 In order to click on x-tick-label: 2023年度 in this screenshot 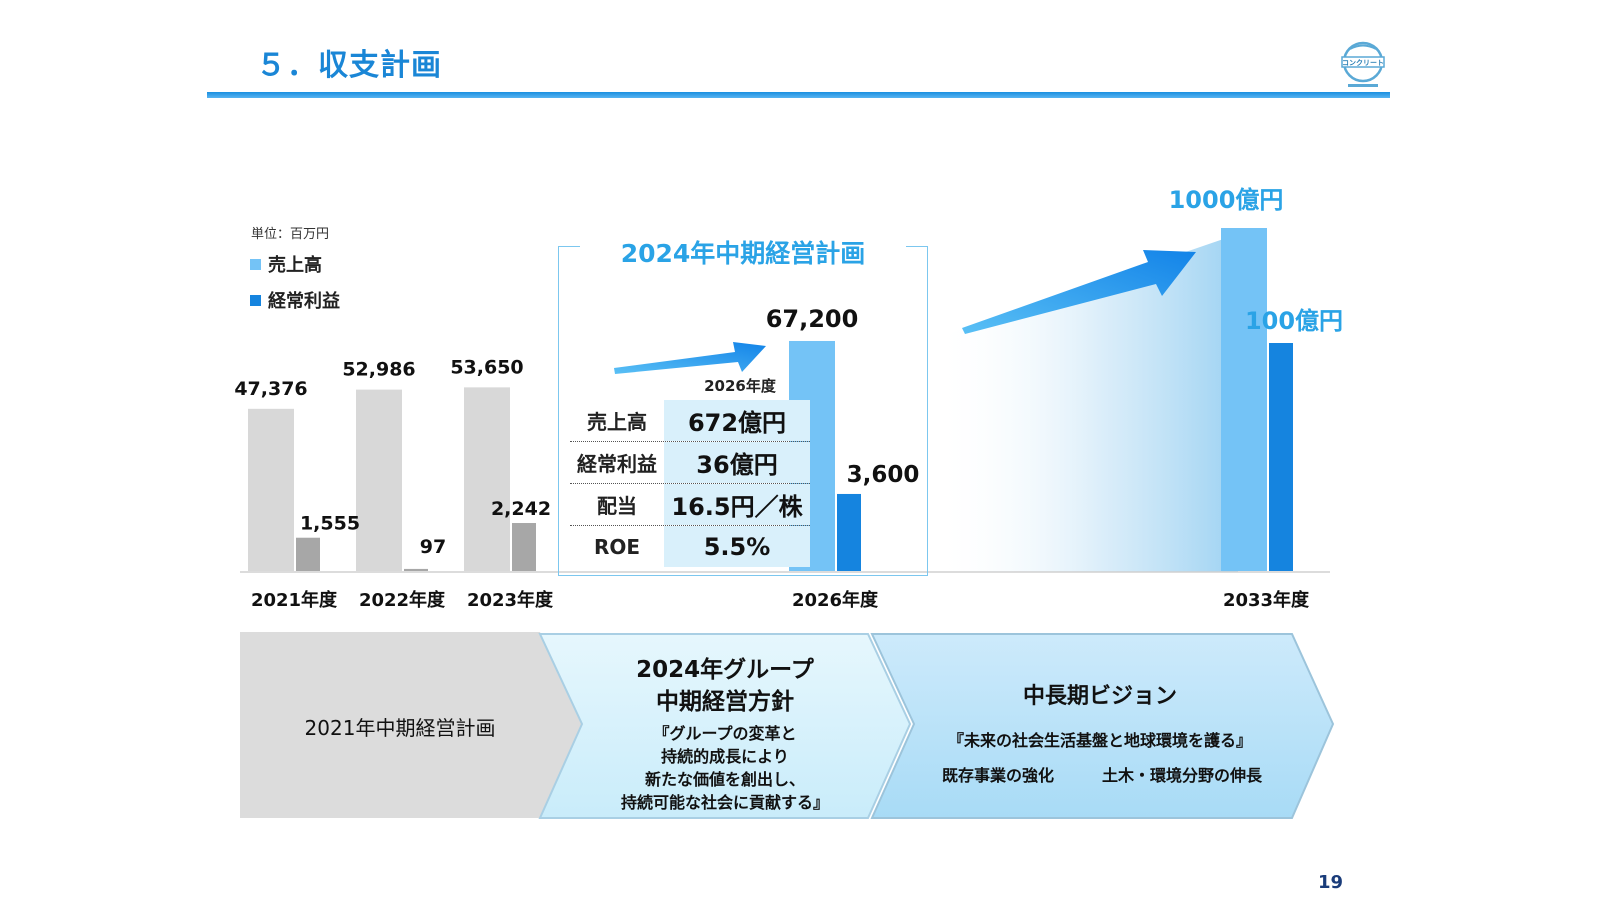, I will do `click(510, 600)`.